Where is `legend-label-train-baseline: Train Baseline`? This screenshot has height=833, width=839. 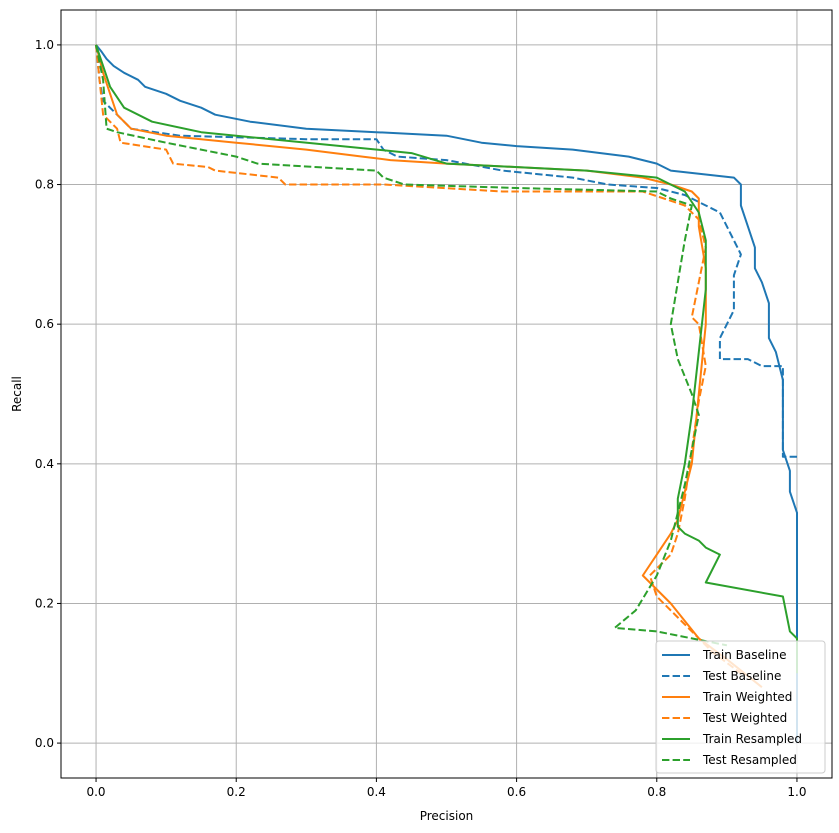 legend-label-train-baseline: Train Baseline is located at coordinates (744, 655).